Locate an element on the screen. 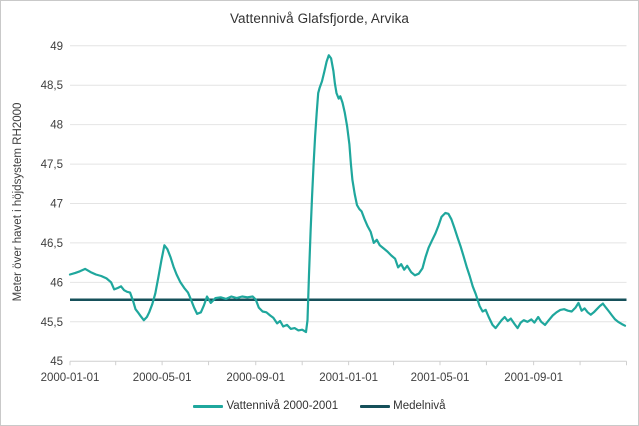 This screenshot has height=426, width=639. legend-swatch-medelniva is located at coordinates (375, 406).